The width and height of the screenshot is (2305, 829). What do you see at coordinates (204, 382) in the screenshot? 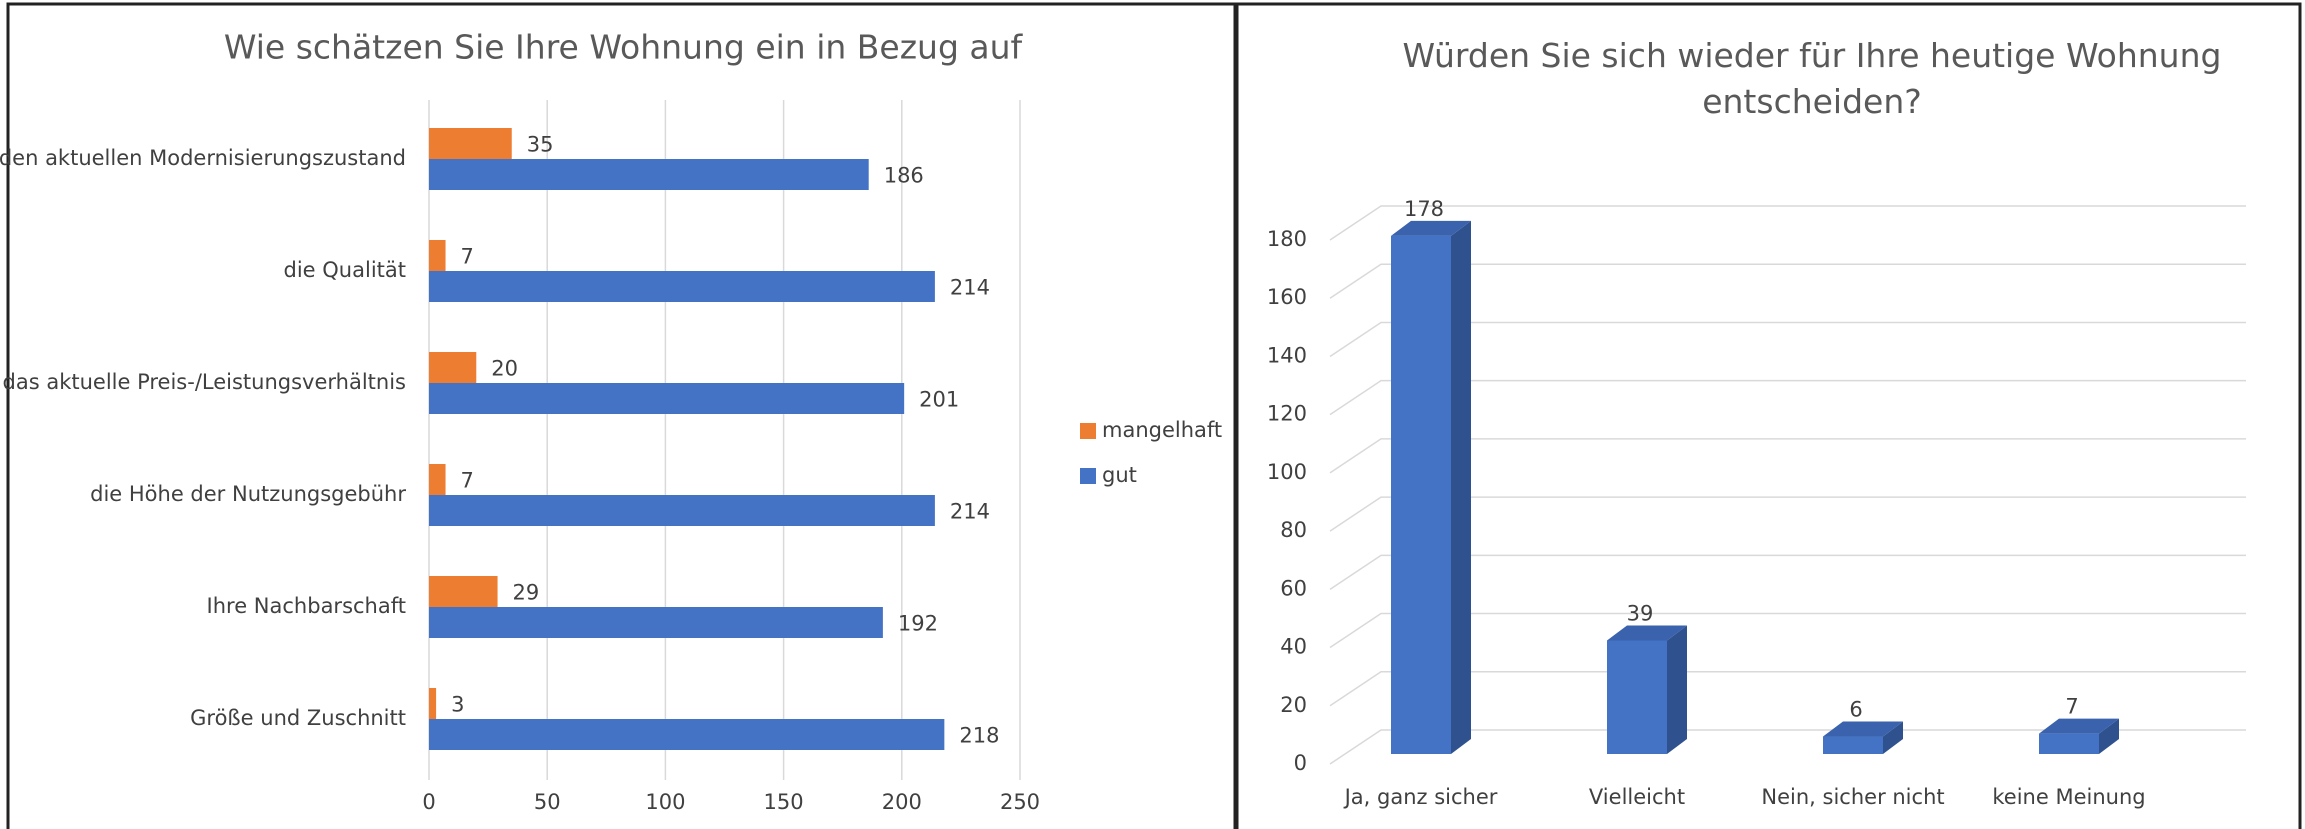
I see `y-tick-label: das aktuelle Preis-/Leistungsverhältnis` at bounding box center [204, 382].